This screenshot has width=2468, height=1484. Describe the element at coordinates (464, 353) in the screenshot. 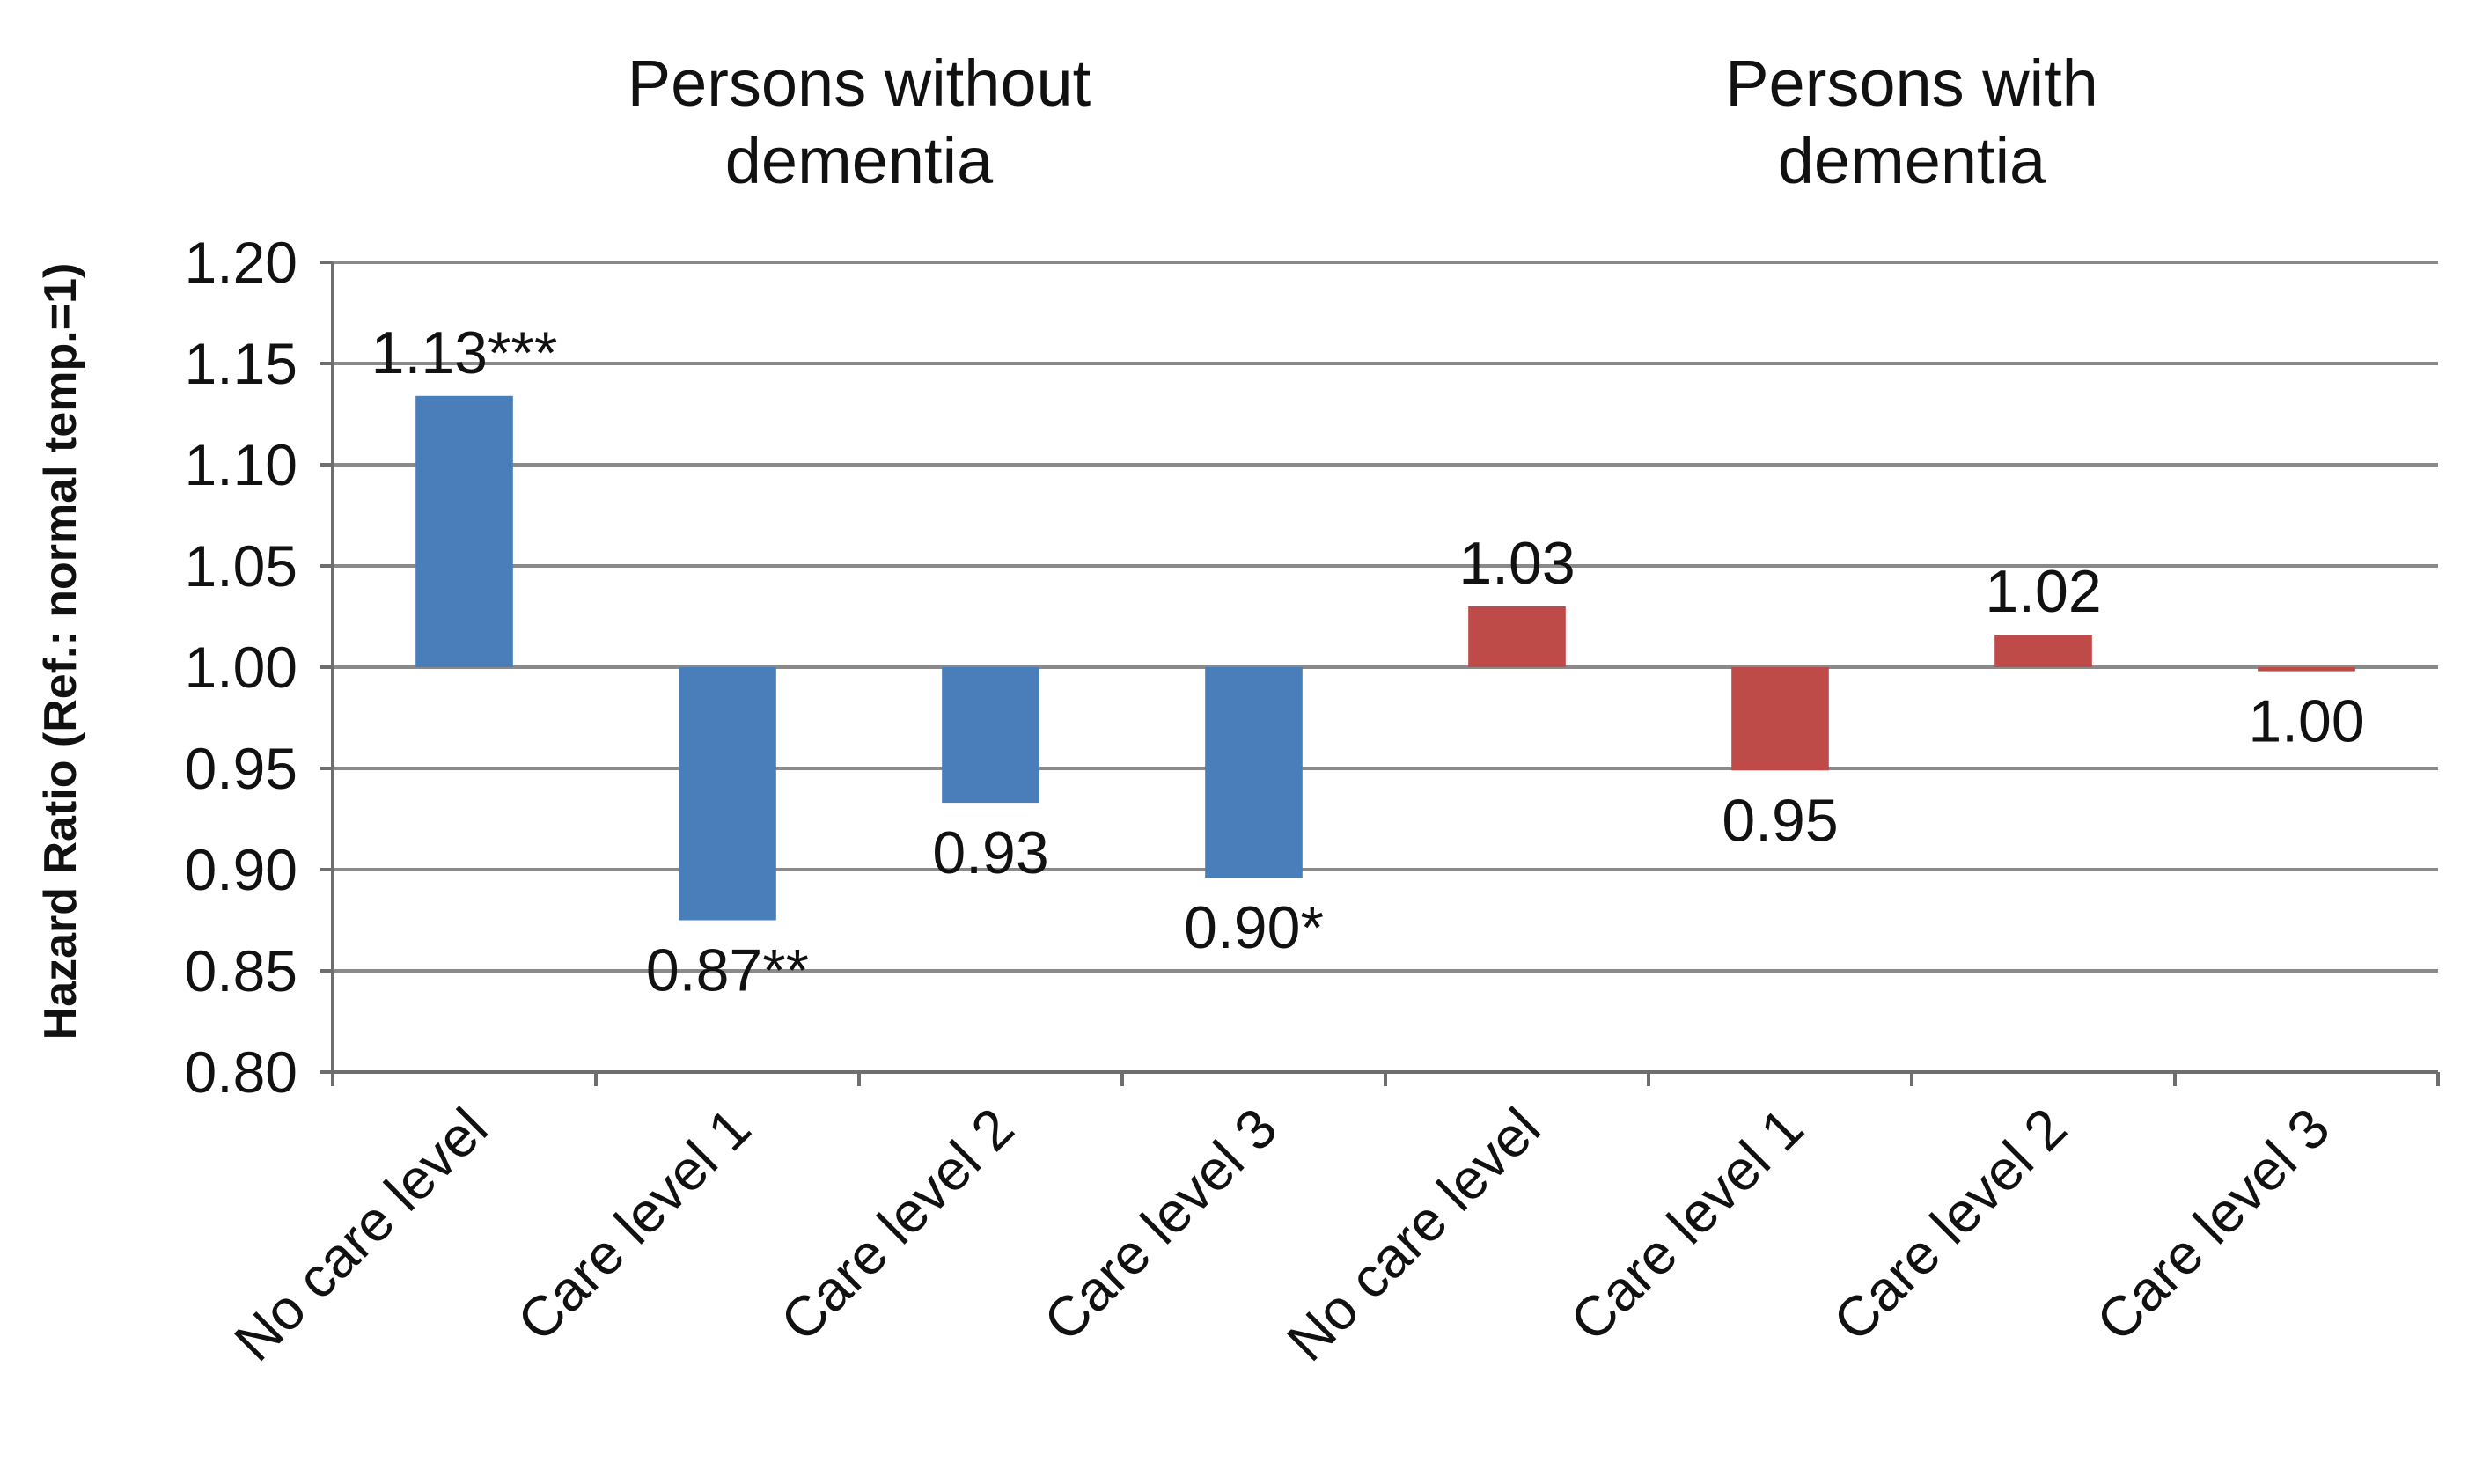

I see `data-label: 1.13***` at that location.